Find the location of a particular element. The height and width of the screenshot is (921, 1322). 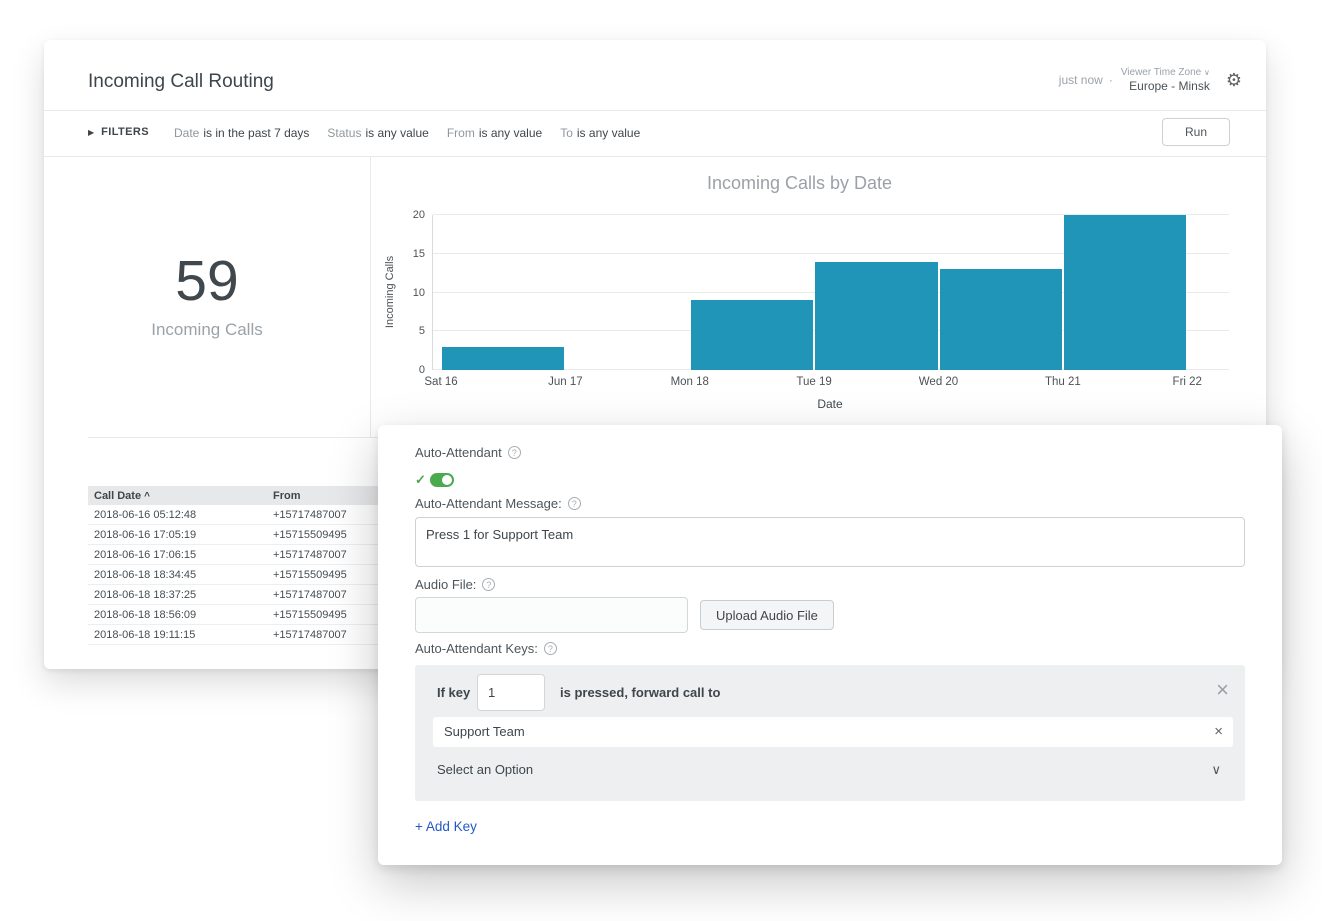

filter-field: To is located at coordinates (566, 133).